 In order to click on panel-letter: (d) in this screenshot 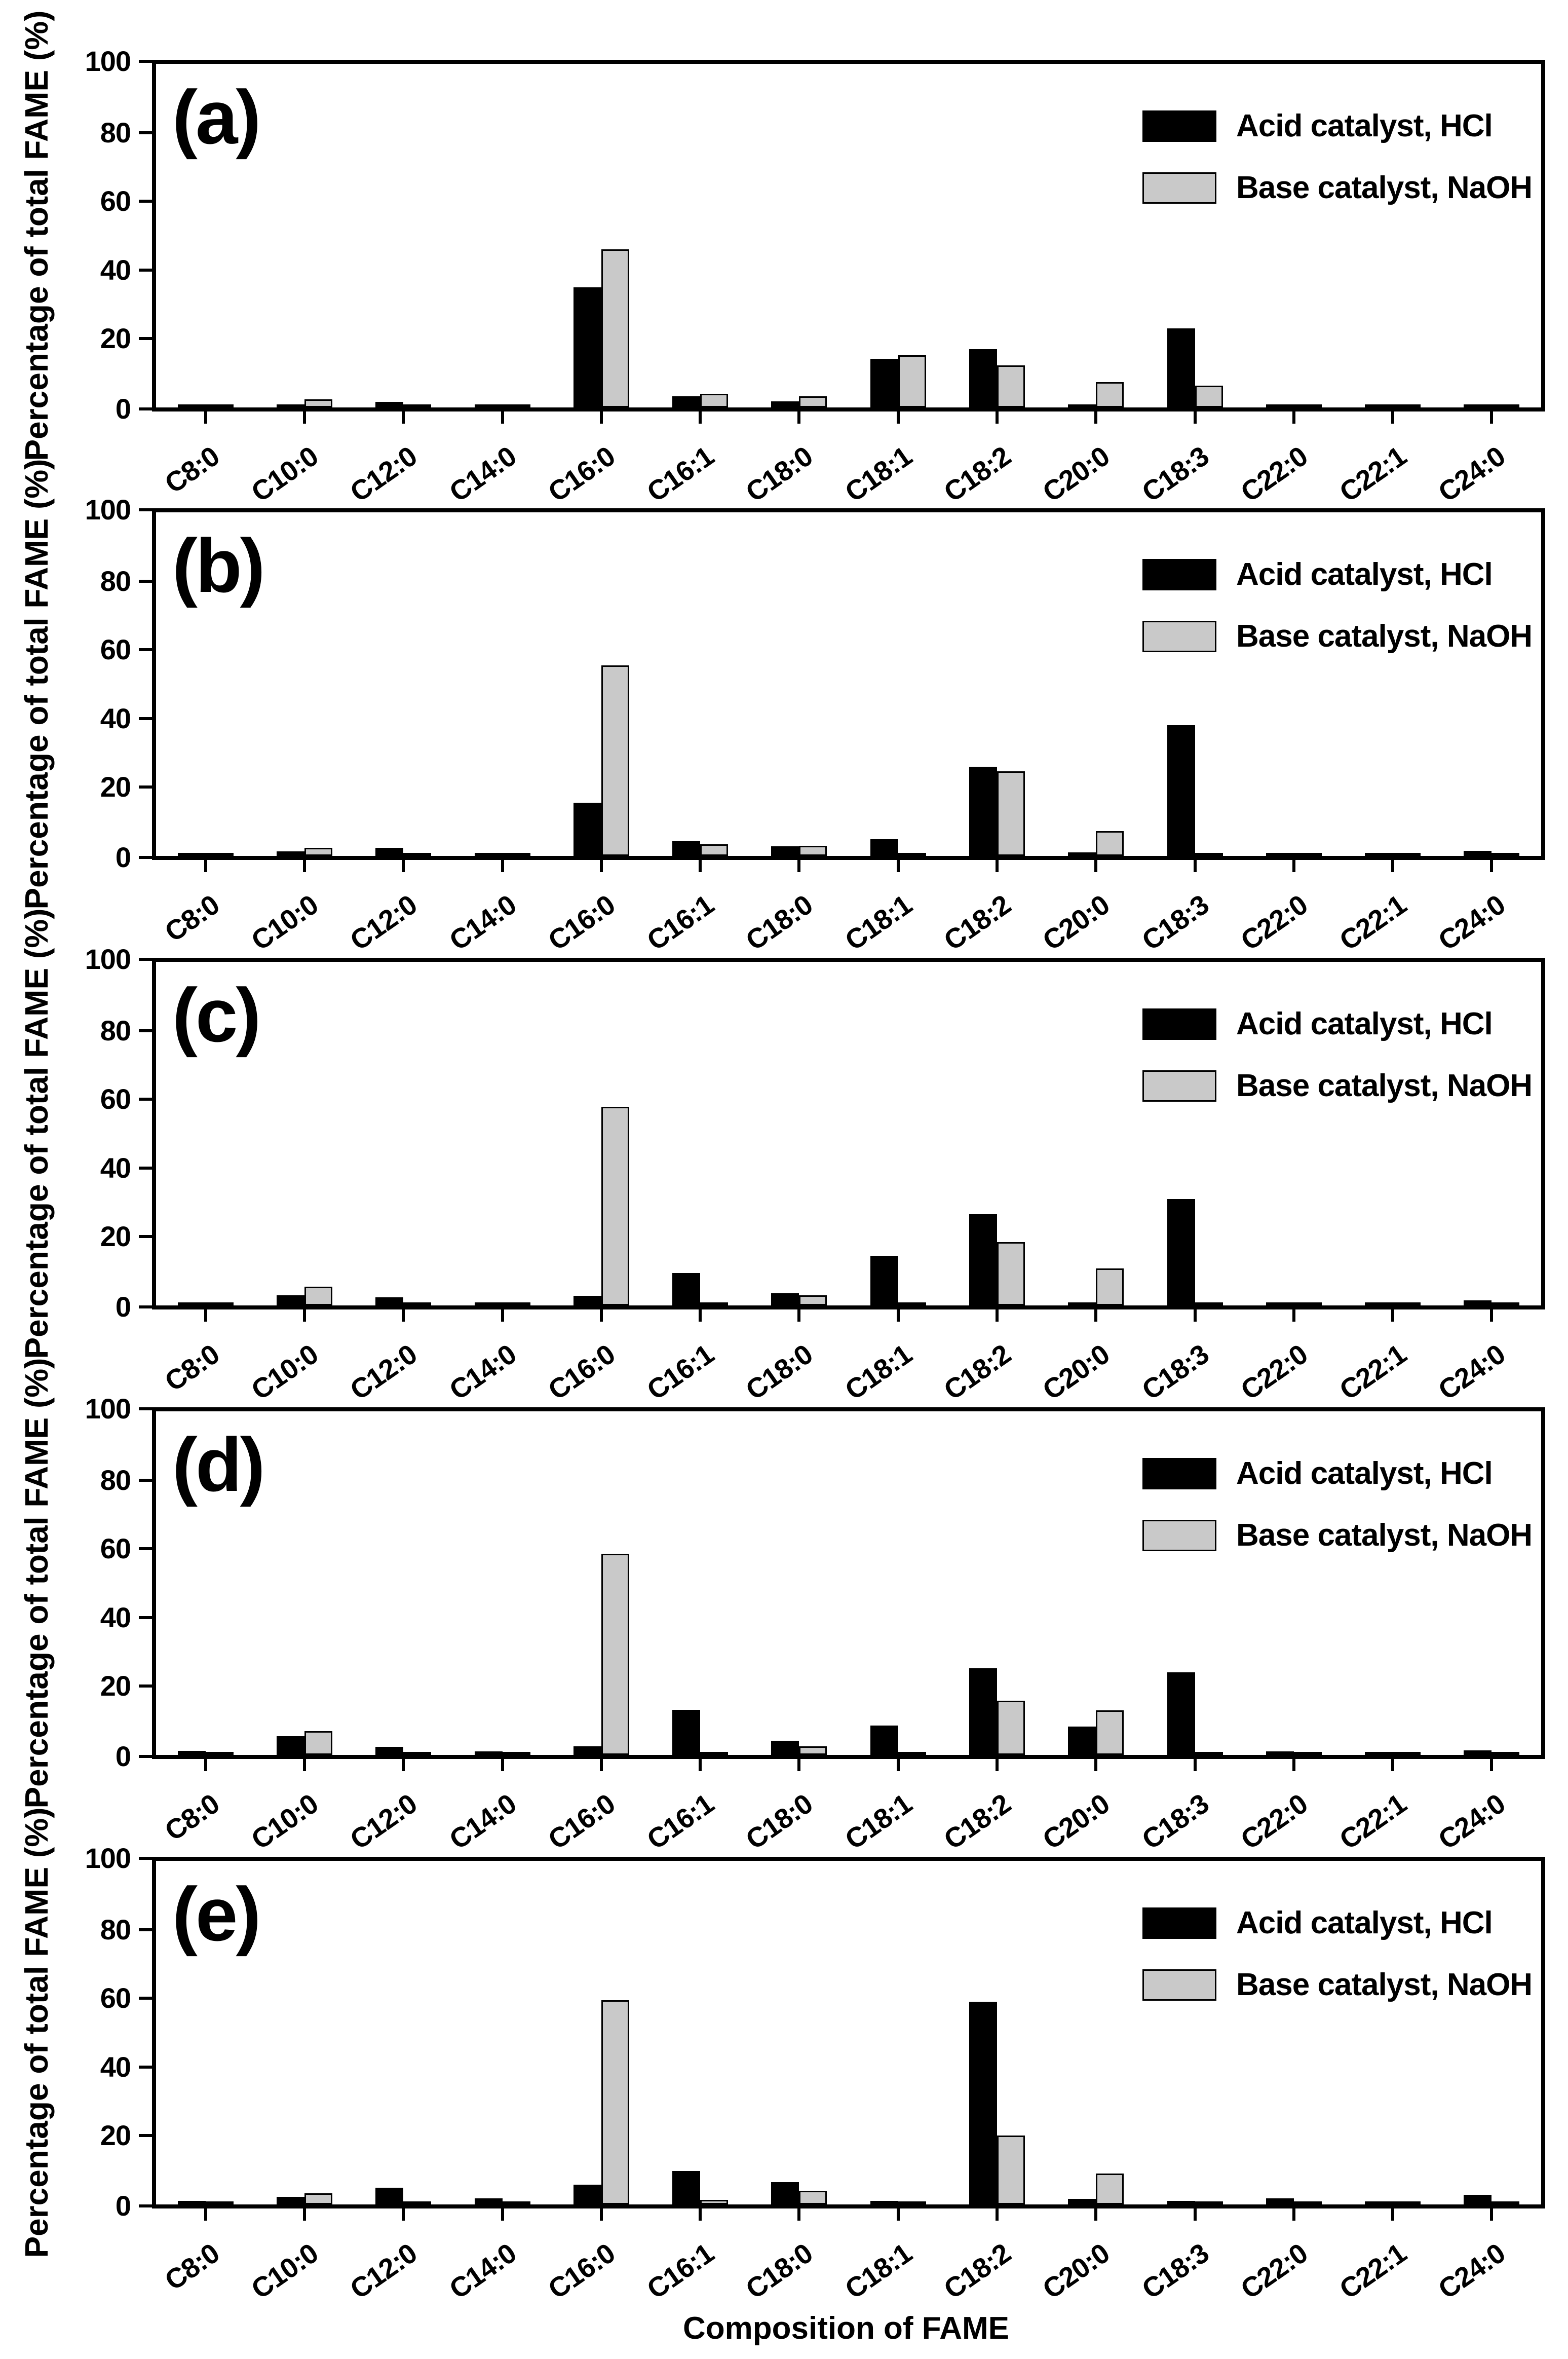, I will do `click(218, 1464)`.